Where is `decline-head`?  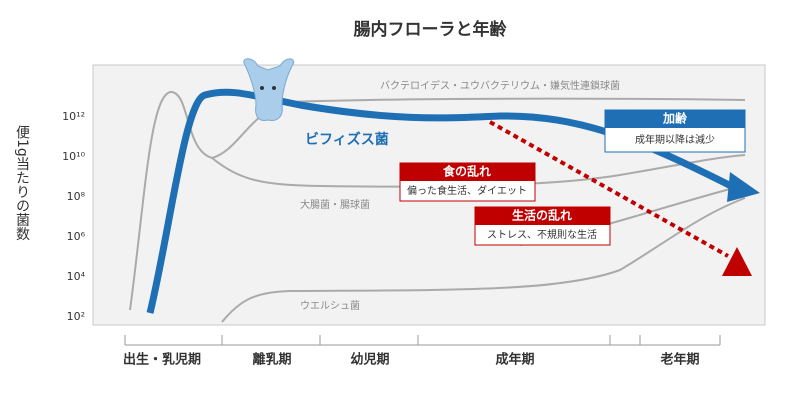 decline-head is located at coordinates (737, 261).